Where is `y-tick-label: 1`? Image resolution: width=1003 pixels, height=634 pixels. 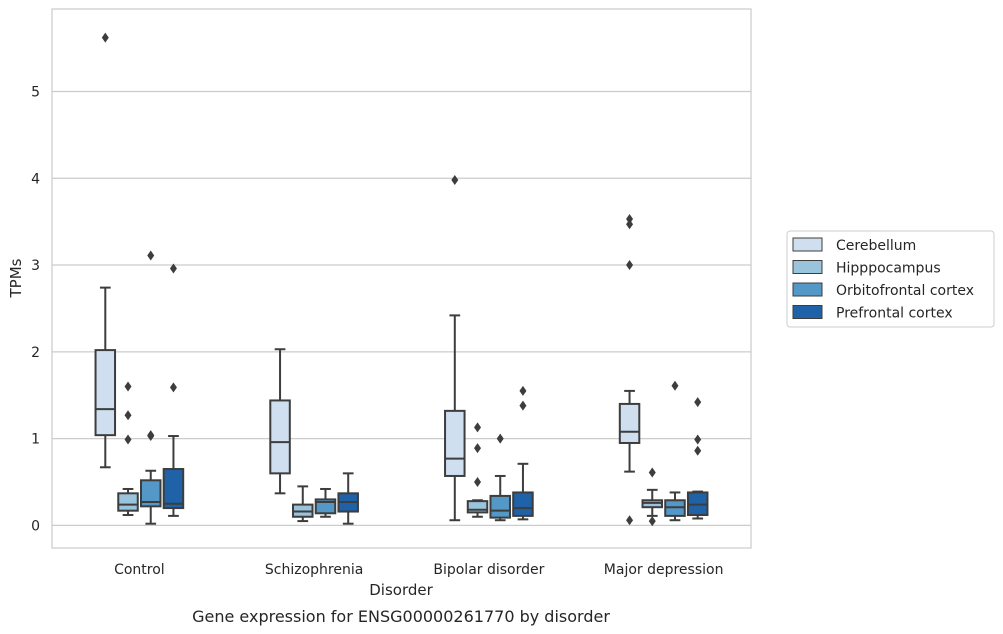
y-tick-label: 1 is located at coordinates (35, 440).